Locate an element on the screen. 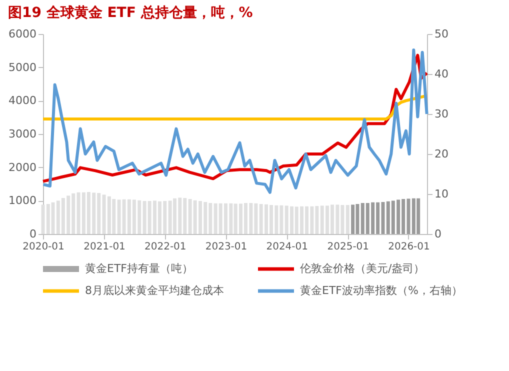 This screenshot has width=509, height=371. legend-label: 黄金ETF波动率指数（%，右轴） is located at coordinates (381, 290).